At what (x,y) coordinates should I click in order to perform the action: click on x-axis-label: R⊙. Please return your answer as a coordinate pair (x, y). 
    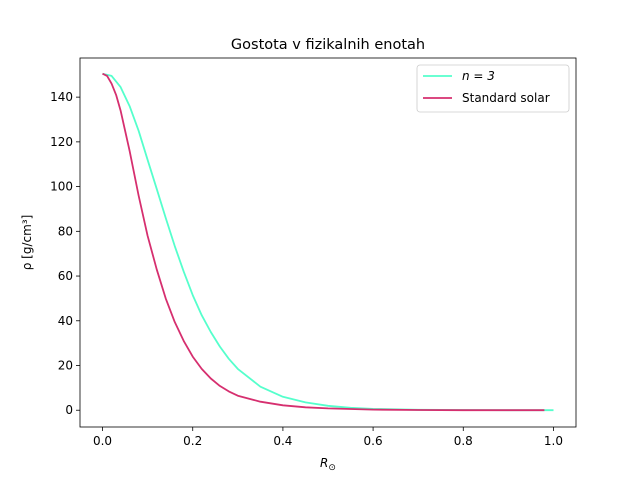
    Looking at the image, I should click on (328, 464).